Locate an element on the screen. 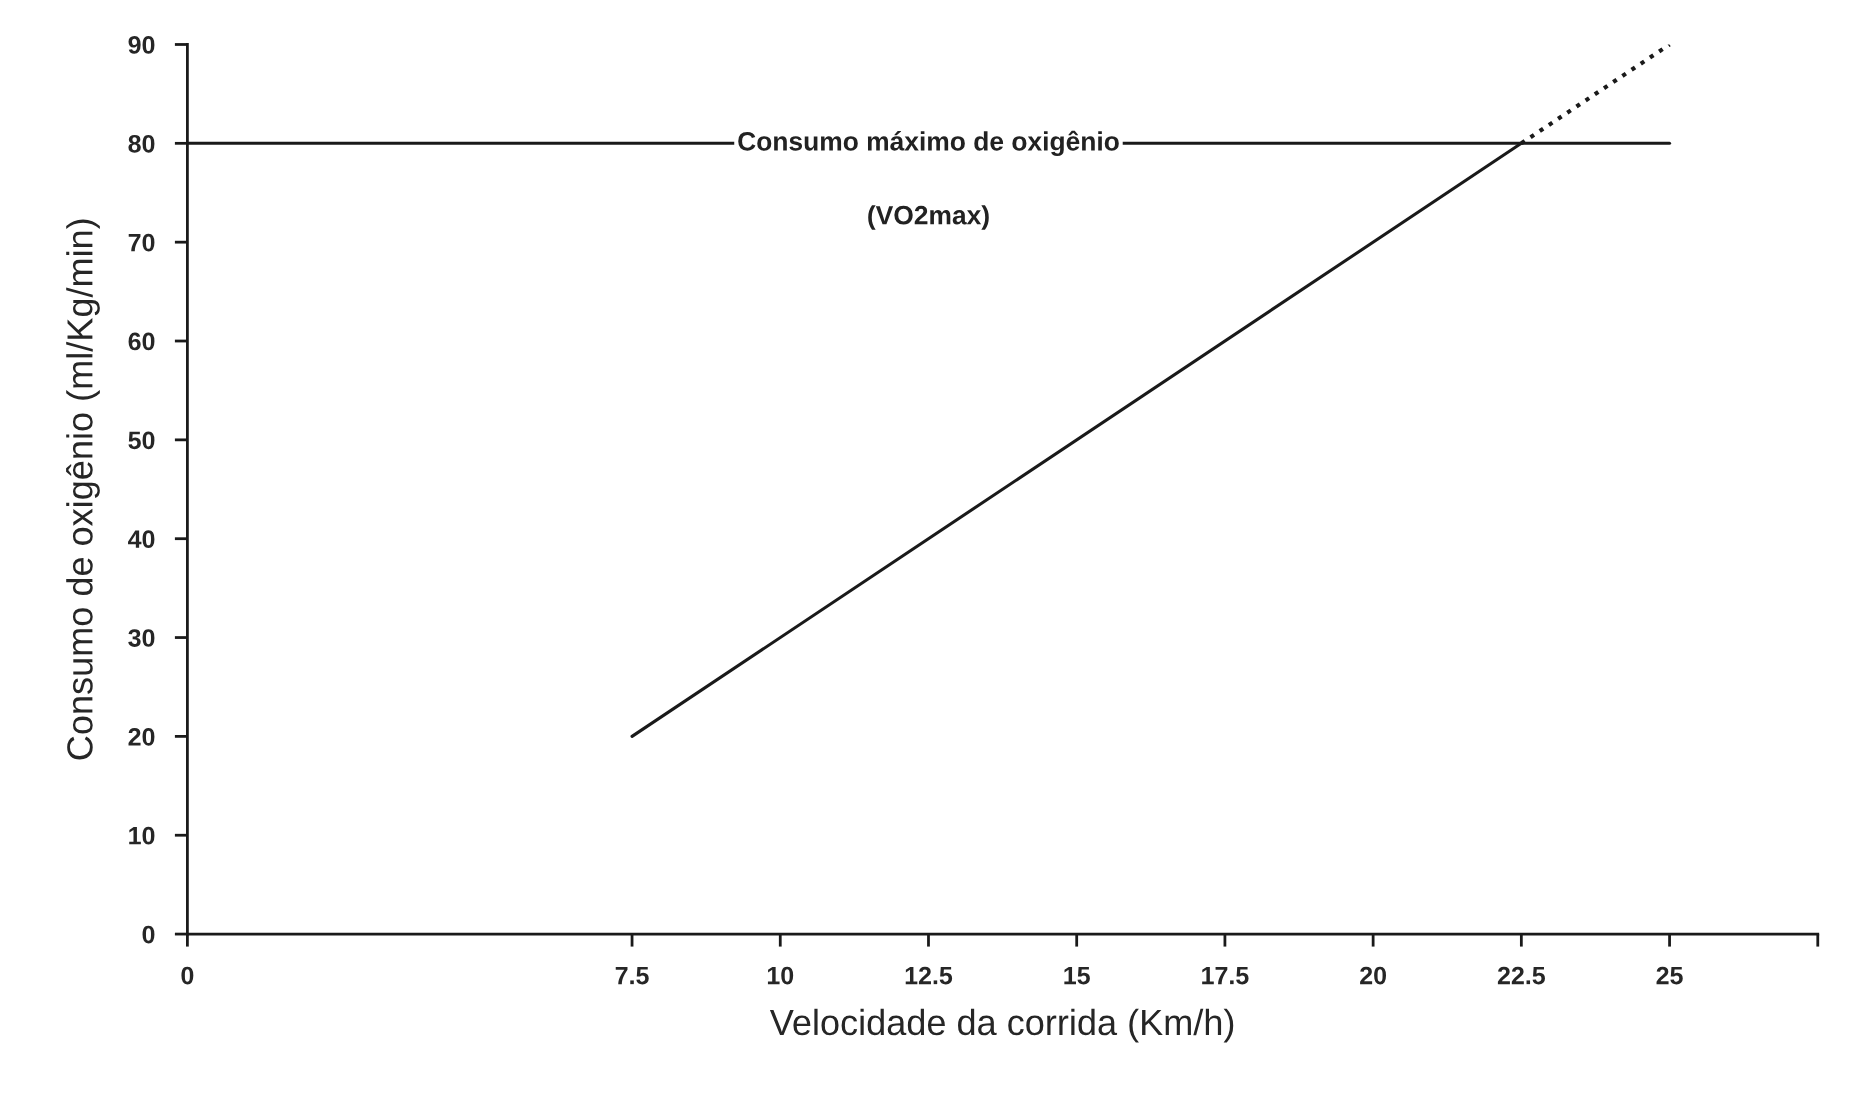  annotation: (VO2max) is located at coordinates (928, 217).